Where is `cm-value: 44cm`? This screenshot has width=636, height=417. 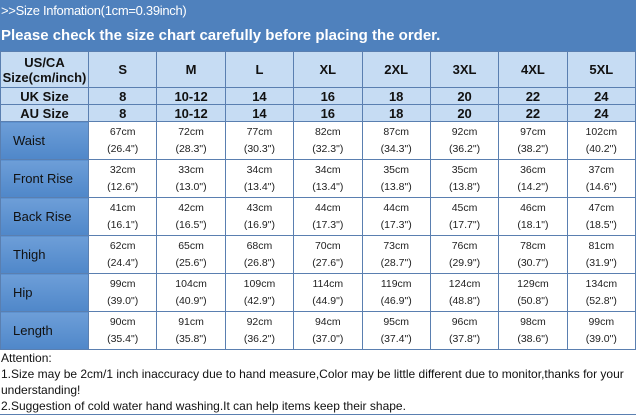 cm-value: 44cm is located at coordinates (327, 207).